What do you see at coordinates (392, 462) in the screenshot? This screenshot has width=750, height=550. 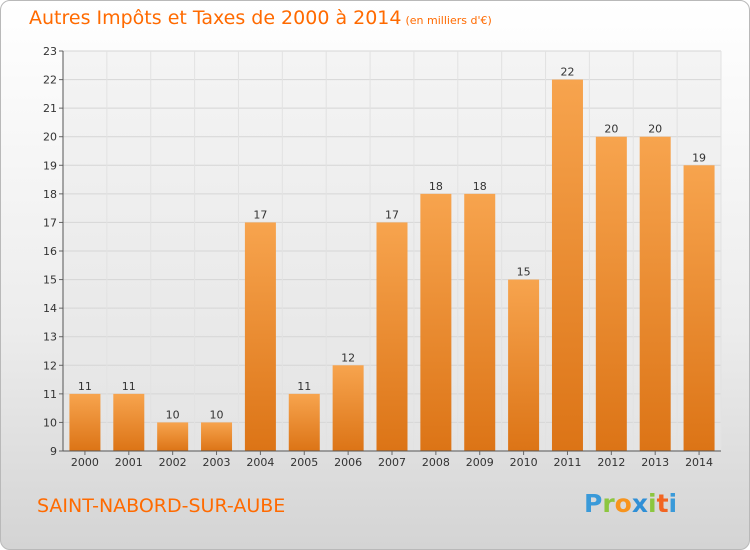 I see `x-tick-label: 2007` at bounding box center [392, 462].